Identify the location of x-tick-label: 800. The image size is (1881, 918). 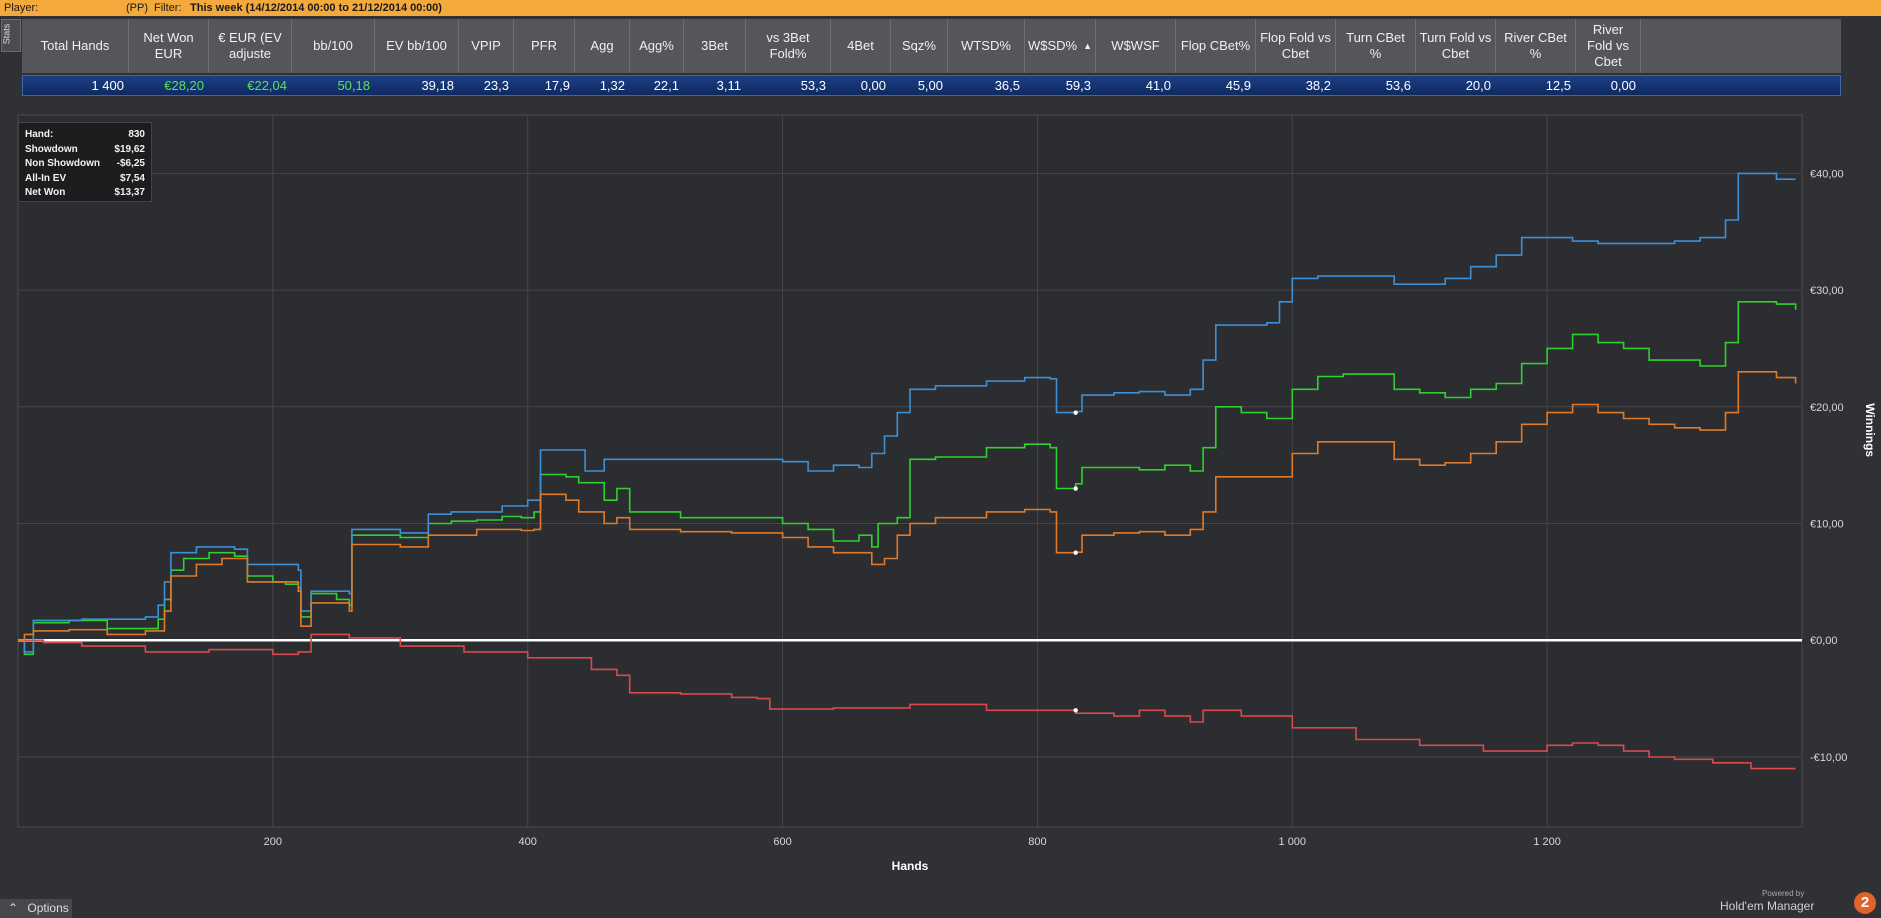
(1037, 842).